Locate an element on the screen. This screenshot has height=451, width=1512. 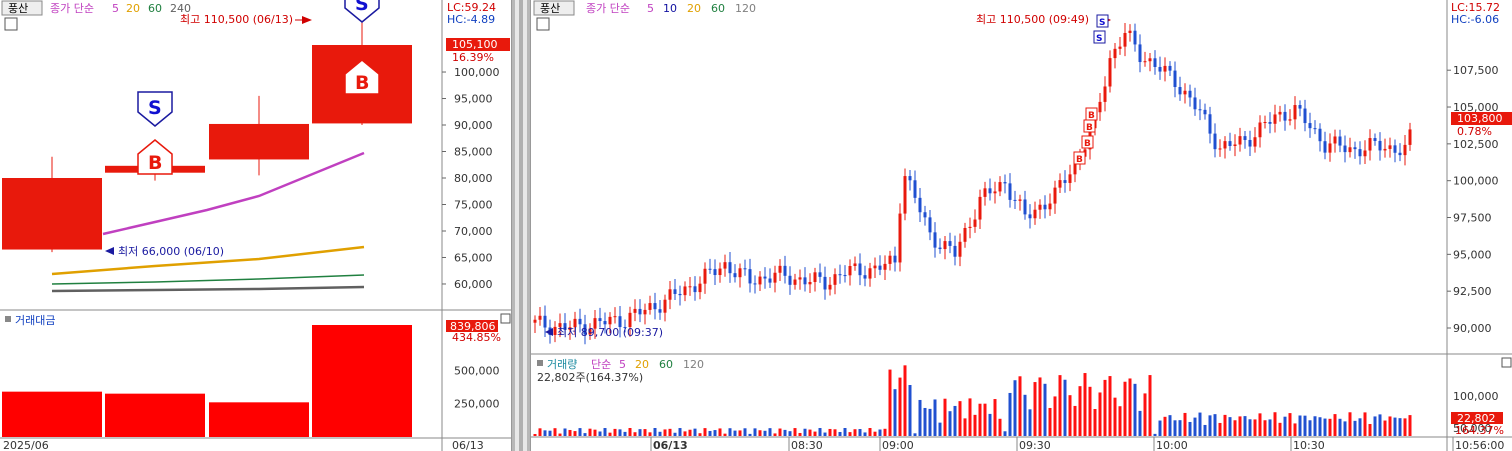
panel-splitter is located at coordinates (521, 225).